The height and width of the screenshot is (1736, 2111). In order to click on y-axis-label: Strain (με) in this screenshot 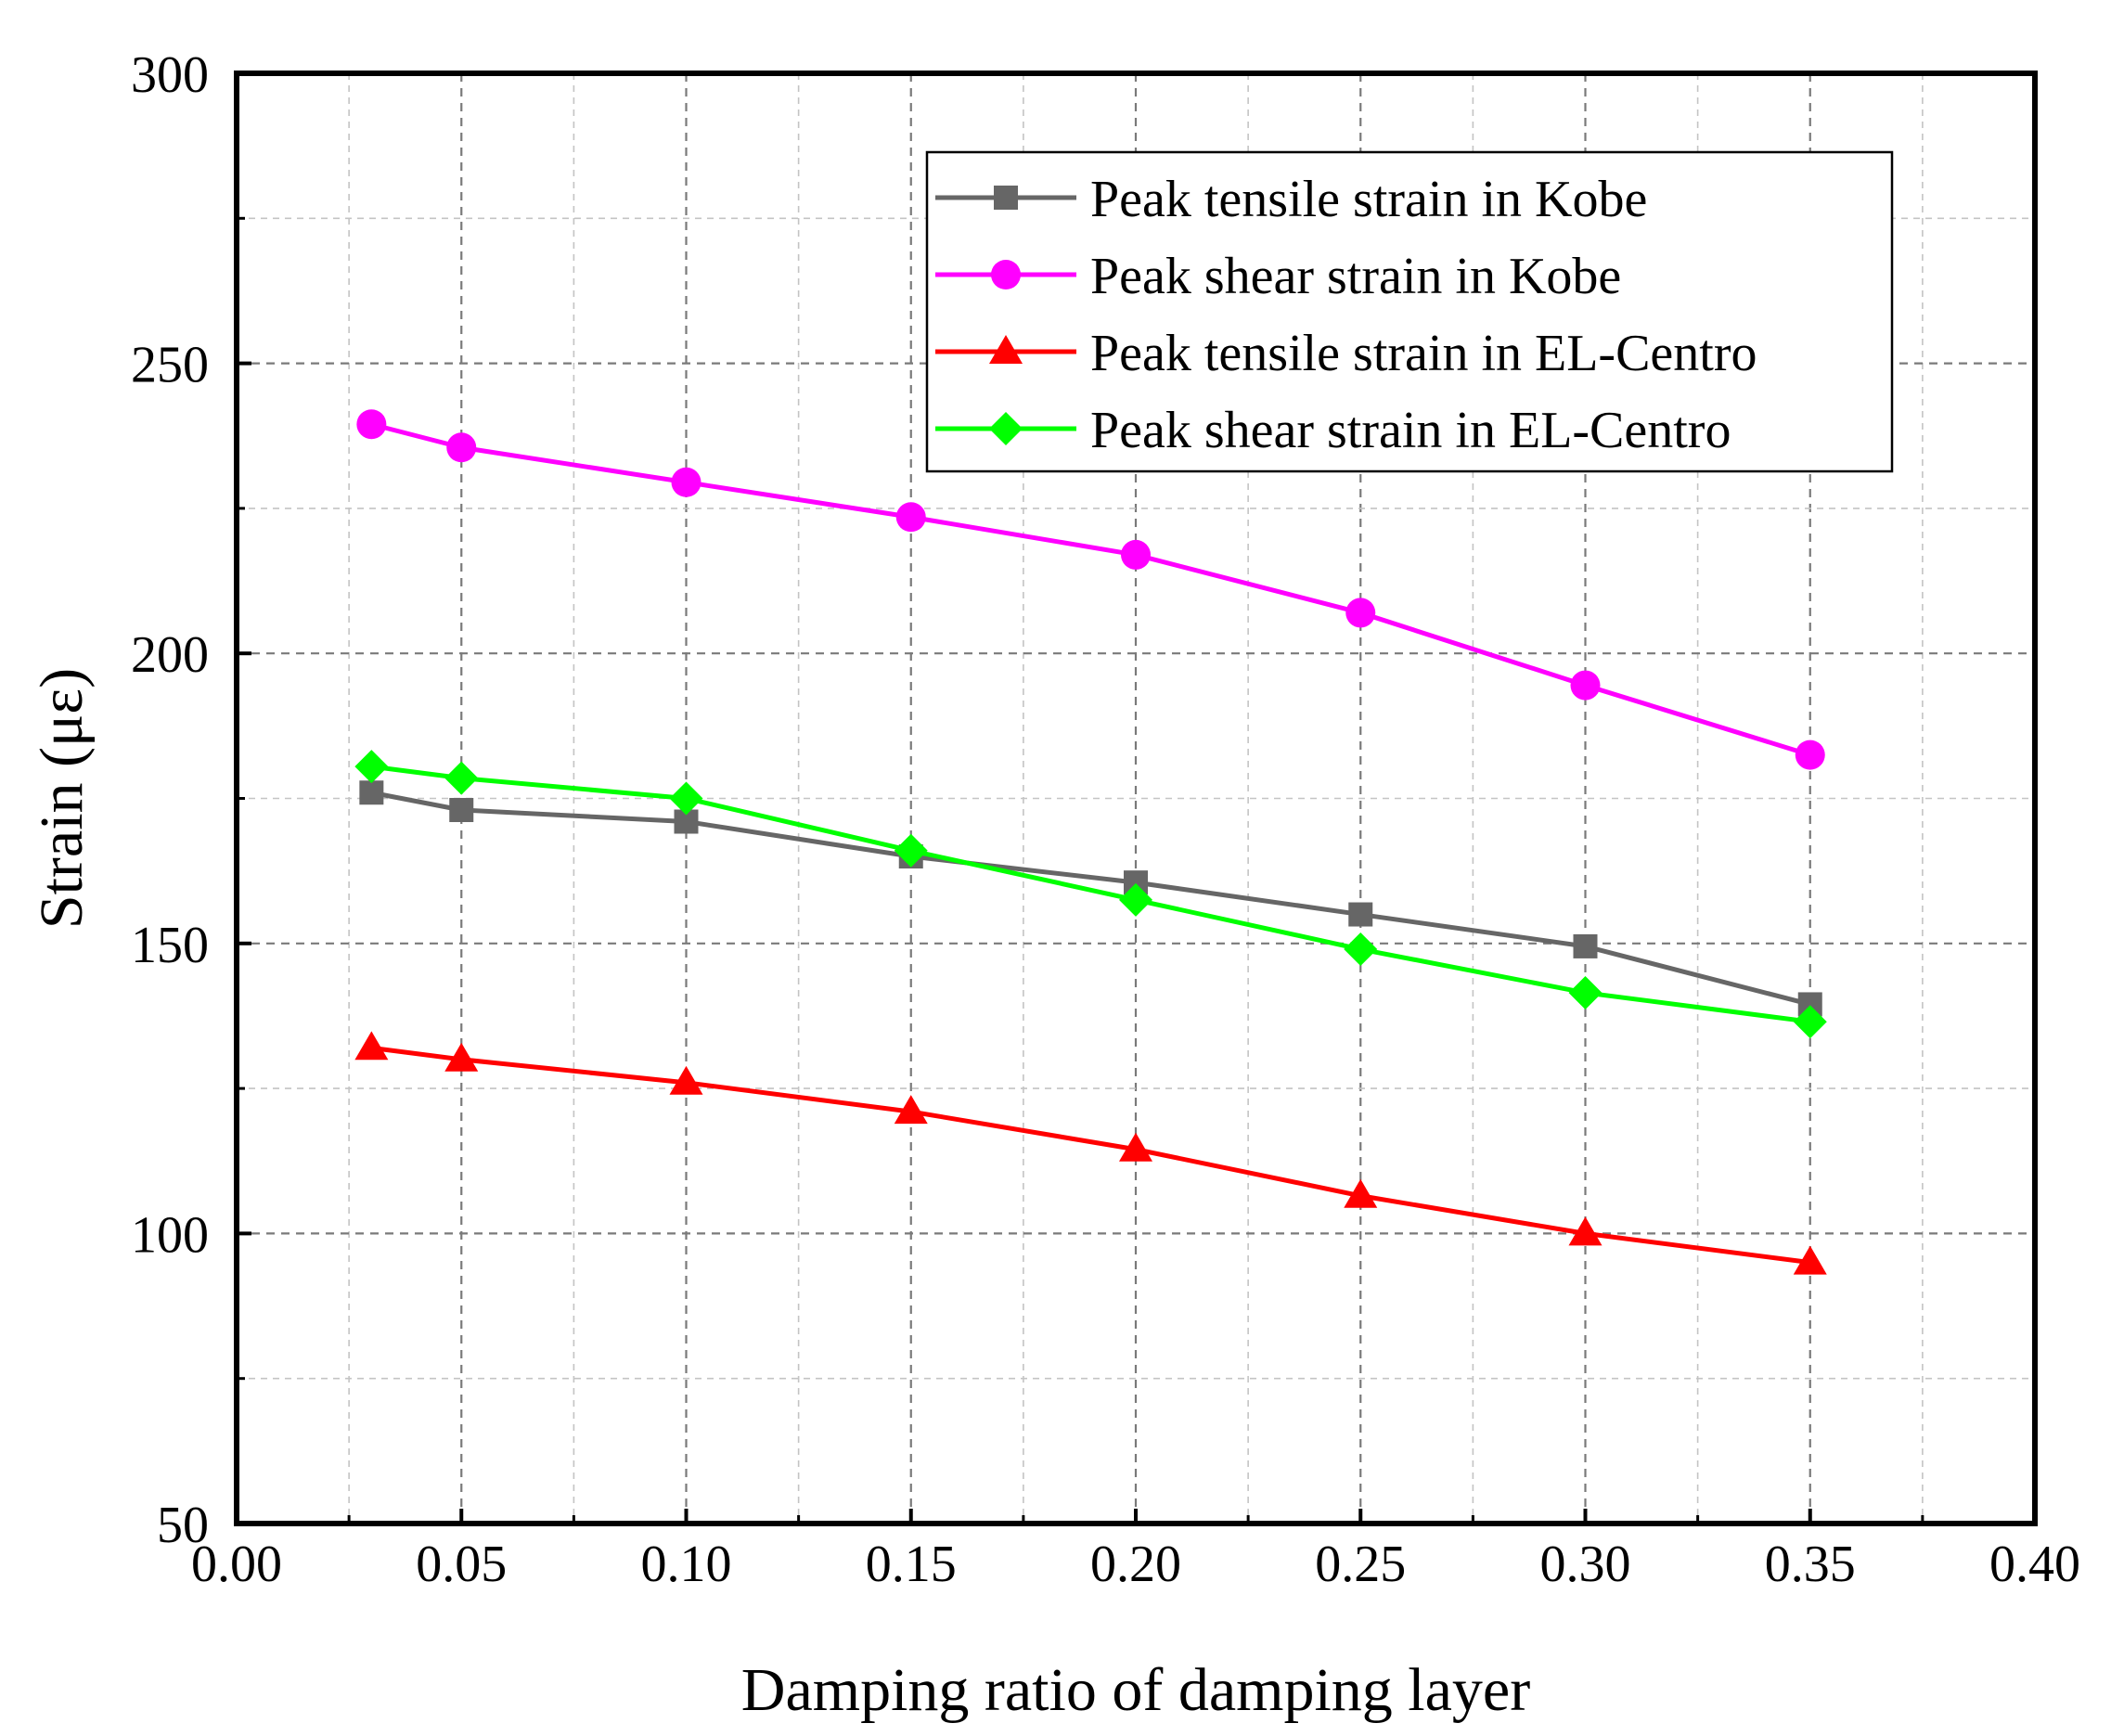, I will do `click(62, 798)`.